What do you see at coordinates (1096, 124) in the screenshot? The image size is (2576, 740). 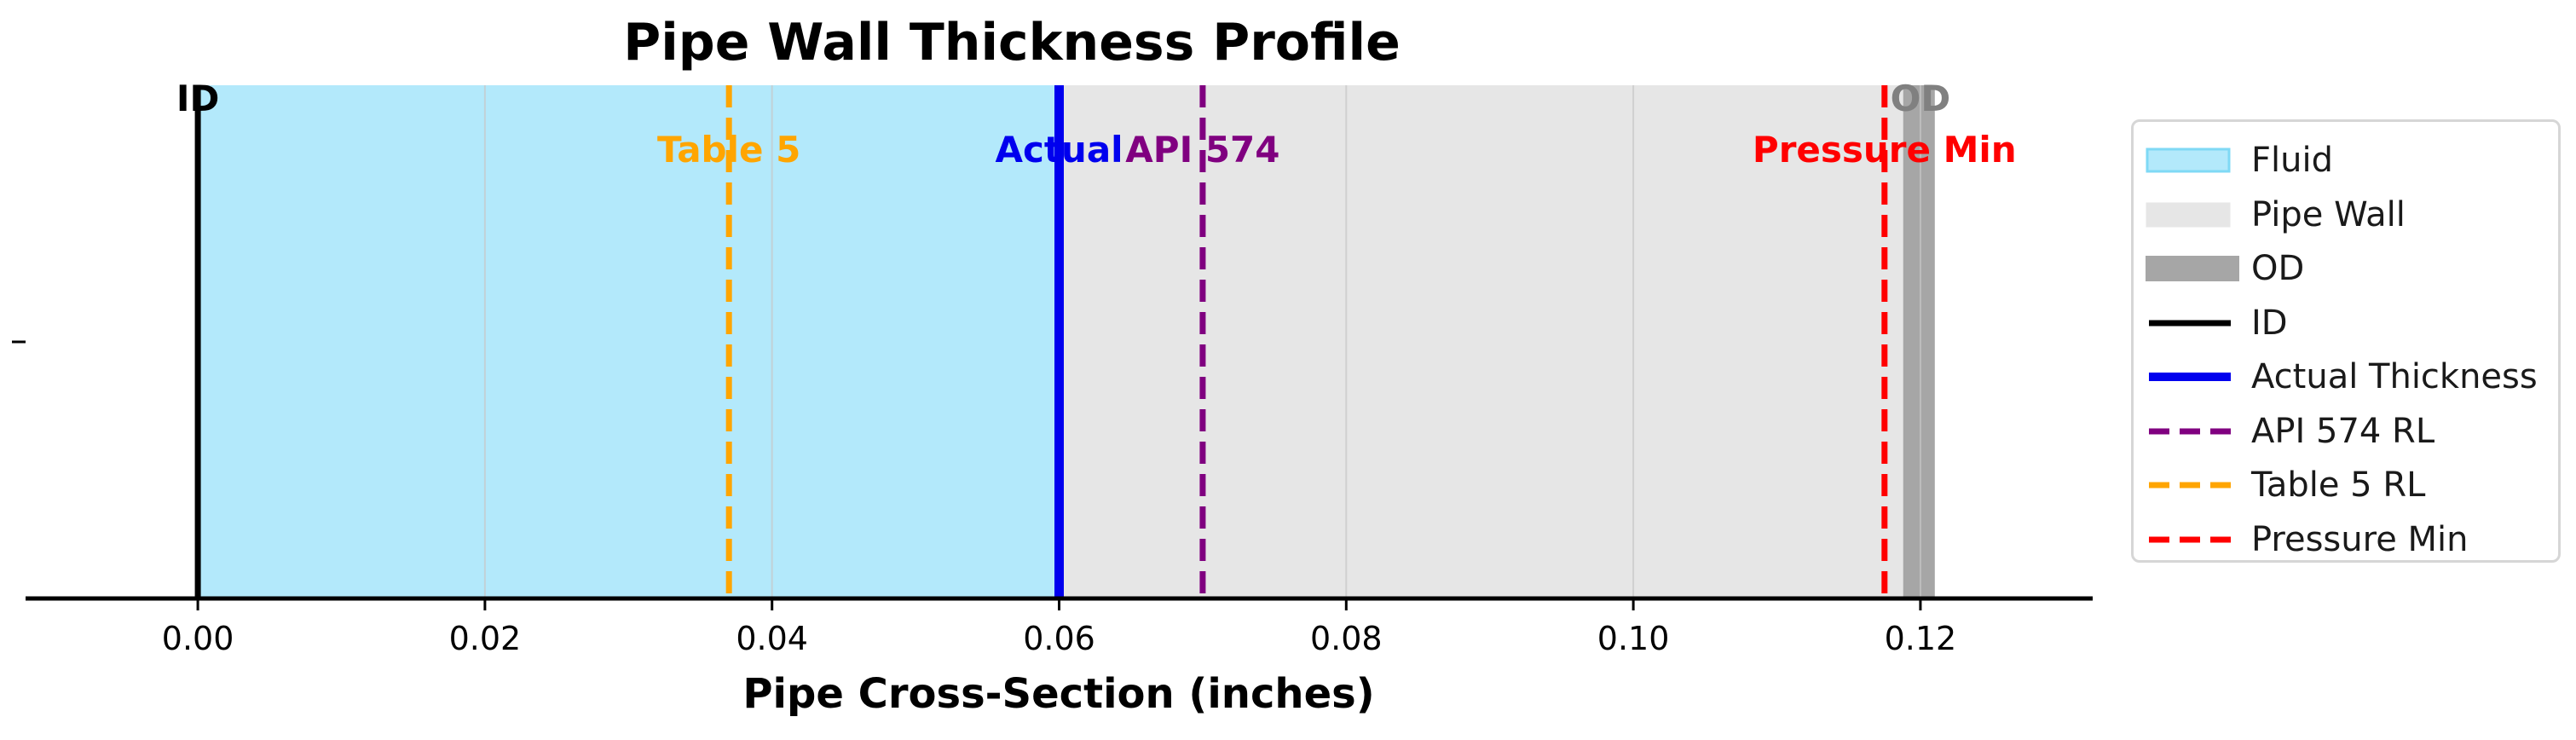 I see `line-labels-layer: ID Actual API 574 Table 5 Pressure Min OD` at bounding box center [1096, 124].